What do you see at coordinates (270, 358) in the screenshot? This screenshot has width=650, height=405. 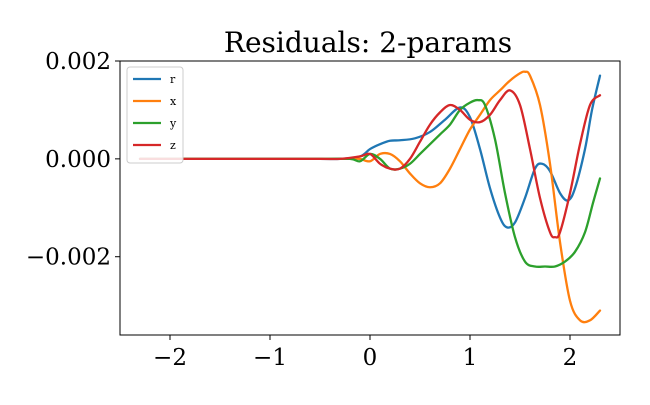 I see `x-tick-label: −1` at bounding box center [270, 358].